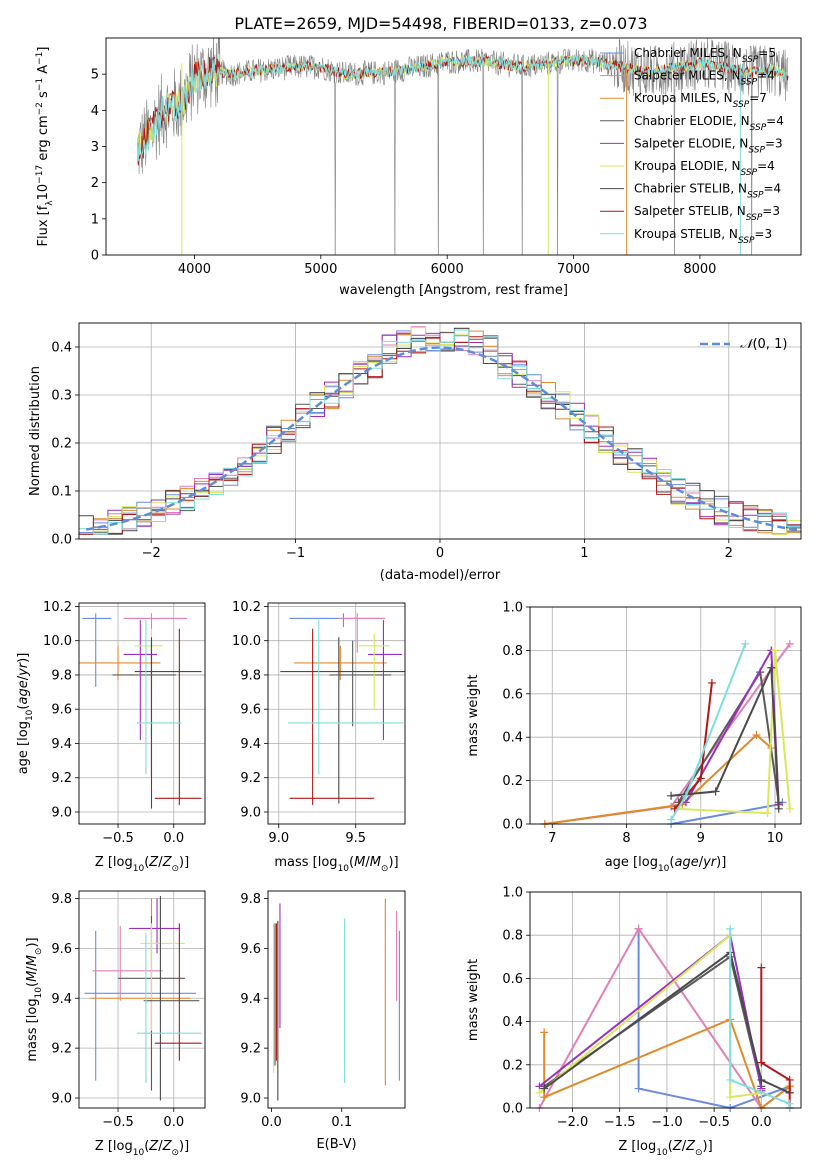 This screenshot has height=1170, width=819. Describe the element at coordinates (440, 575) in the screenshot. I see `x-axis-label: (data-model)/error` at that location.